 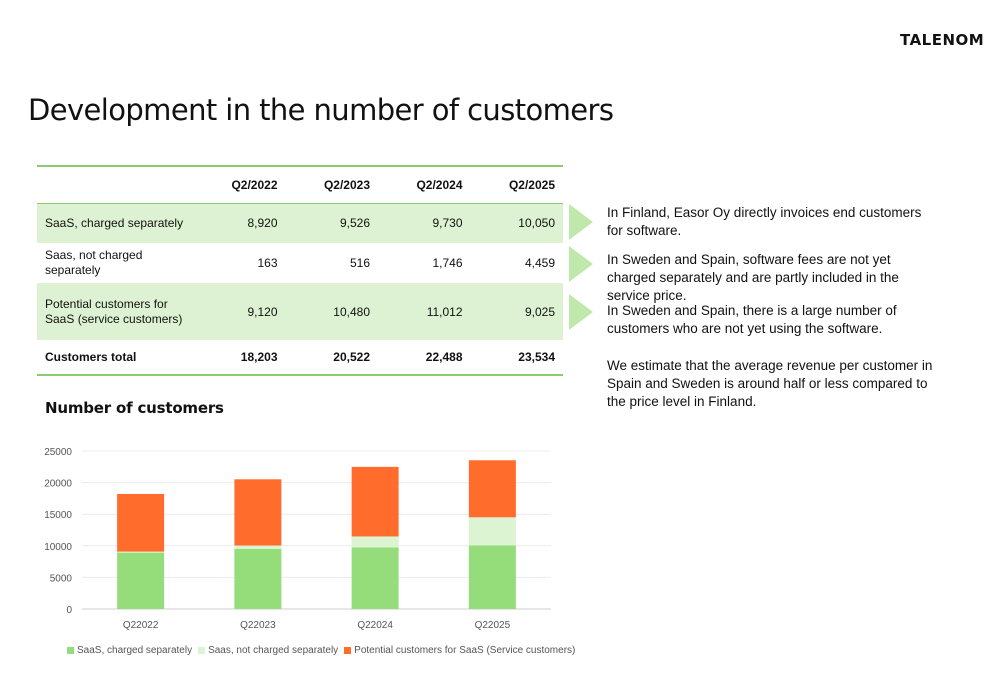 What do you see at coordinates (539, 311) in the screenshot?
I see `table-cell: 9,025` at bounding box center [539, 311].